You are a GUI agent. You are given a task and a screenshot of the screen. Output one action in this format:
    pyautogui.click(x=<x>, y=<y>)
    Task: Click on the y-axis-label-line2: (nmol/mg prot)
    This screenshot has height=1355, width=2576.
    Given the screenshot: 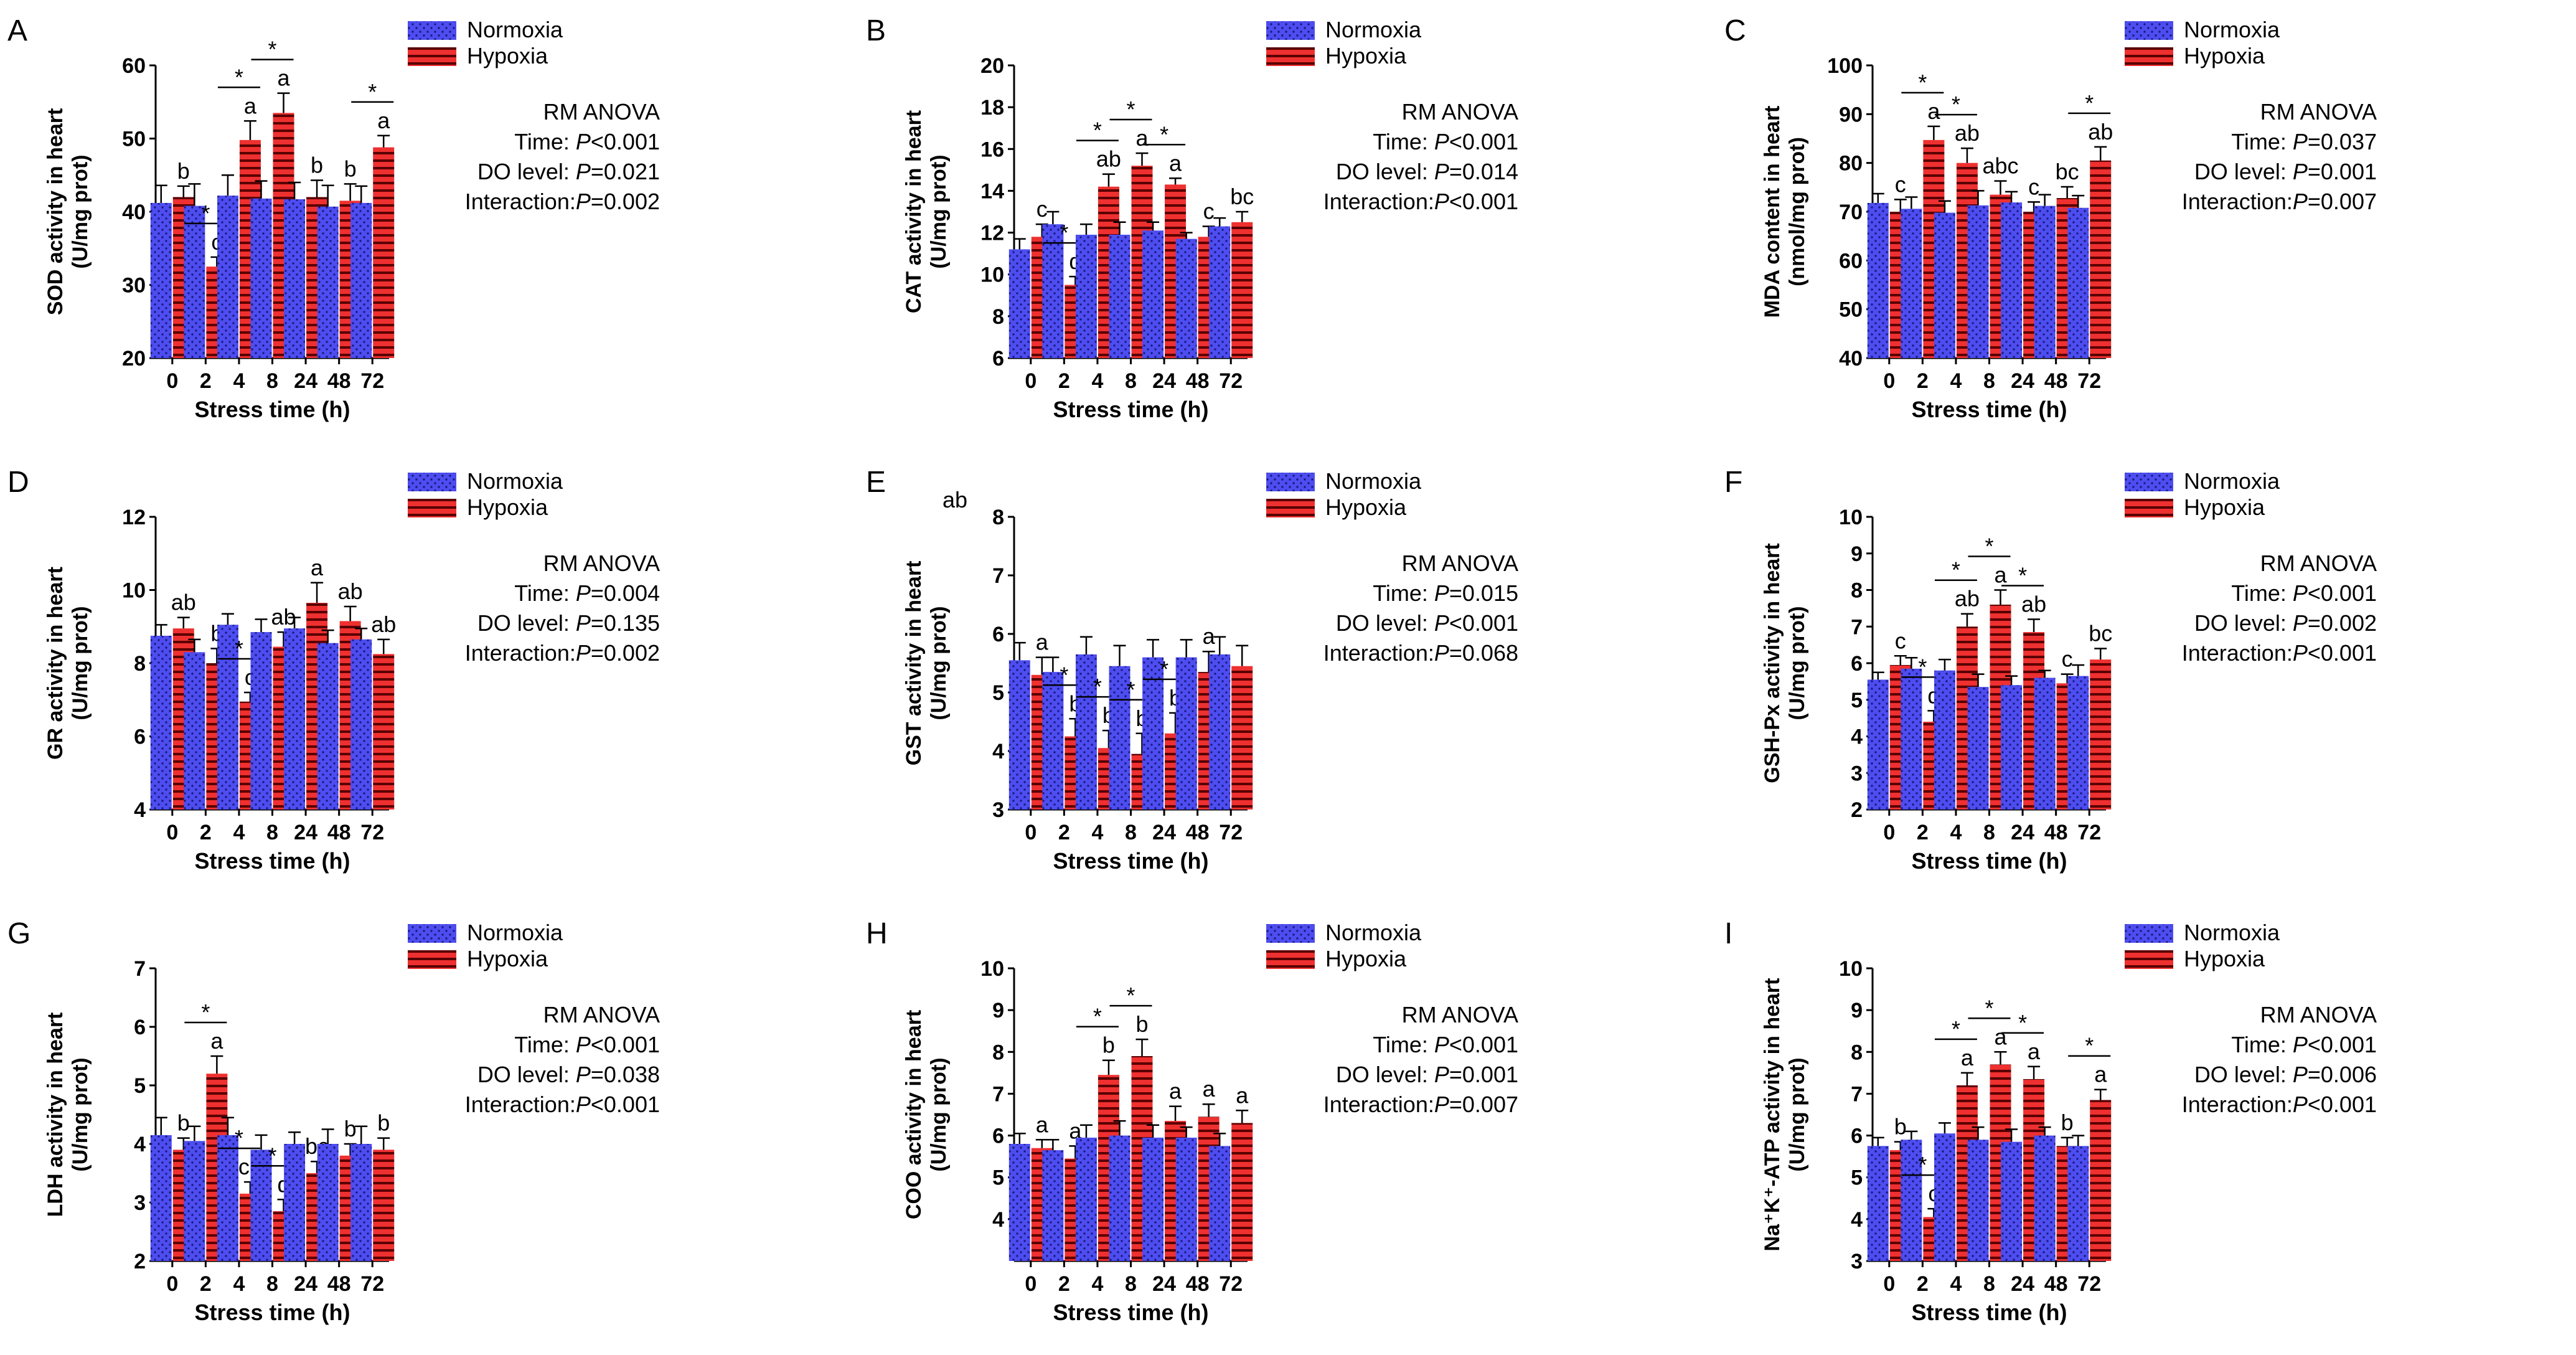 What is the action you would take?
    pyautogui.click(x=1797, y=211)
    